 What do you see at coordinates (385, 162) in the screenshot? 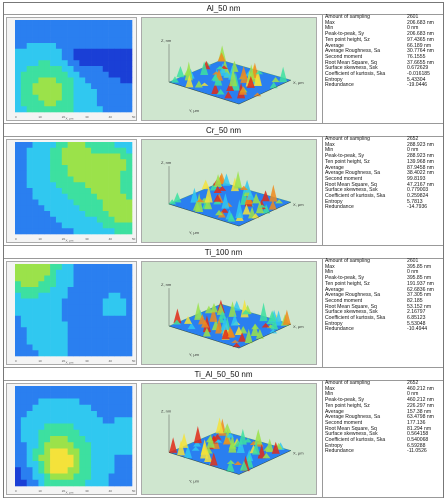
I see `stat-line: Ten point height, Sz 139.968 nm` at bounding box center [385, 162].